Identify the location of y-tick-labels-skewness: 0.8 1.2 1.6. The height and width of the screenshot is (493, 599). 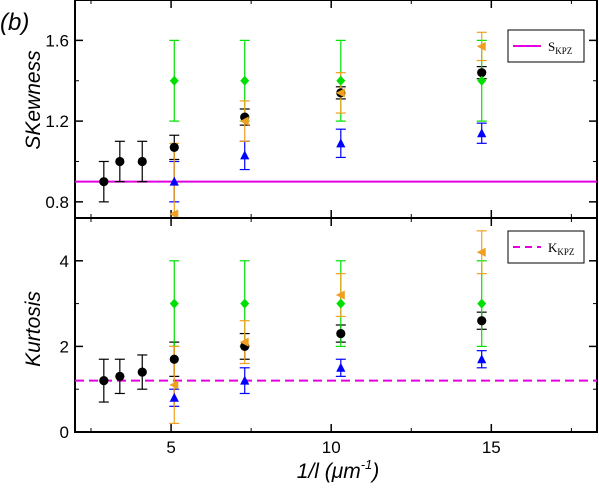
(57, 121).